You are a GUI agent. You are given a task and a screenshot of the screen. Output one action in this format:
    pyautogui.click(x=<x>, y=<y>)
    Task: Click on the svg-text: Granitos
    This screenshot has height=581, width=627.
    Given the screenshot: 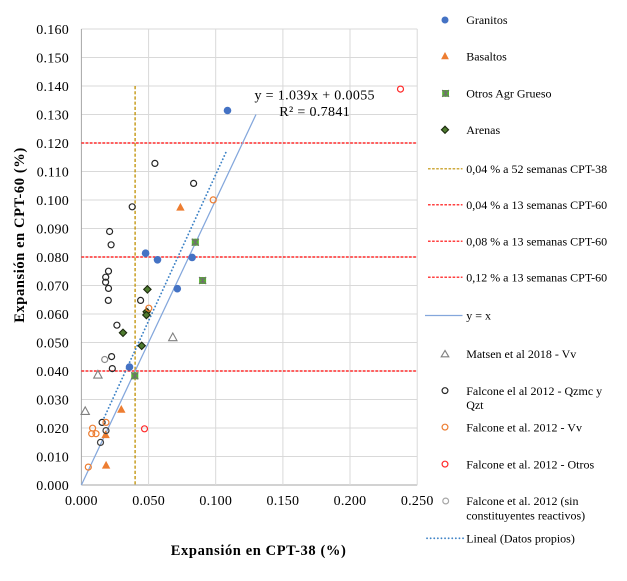 What is the action you would take?
    pyautogui.click(x=487, y=20)
    